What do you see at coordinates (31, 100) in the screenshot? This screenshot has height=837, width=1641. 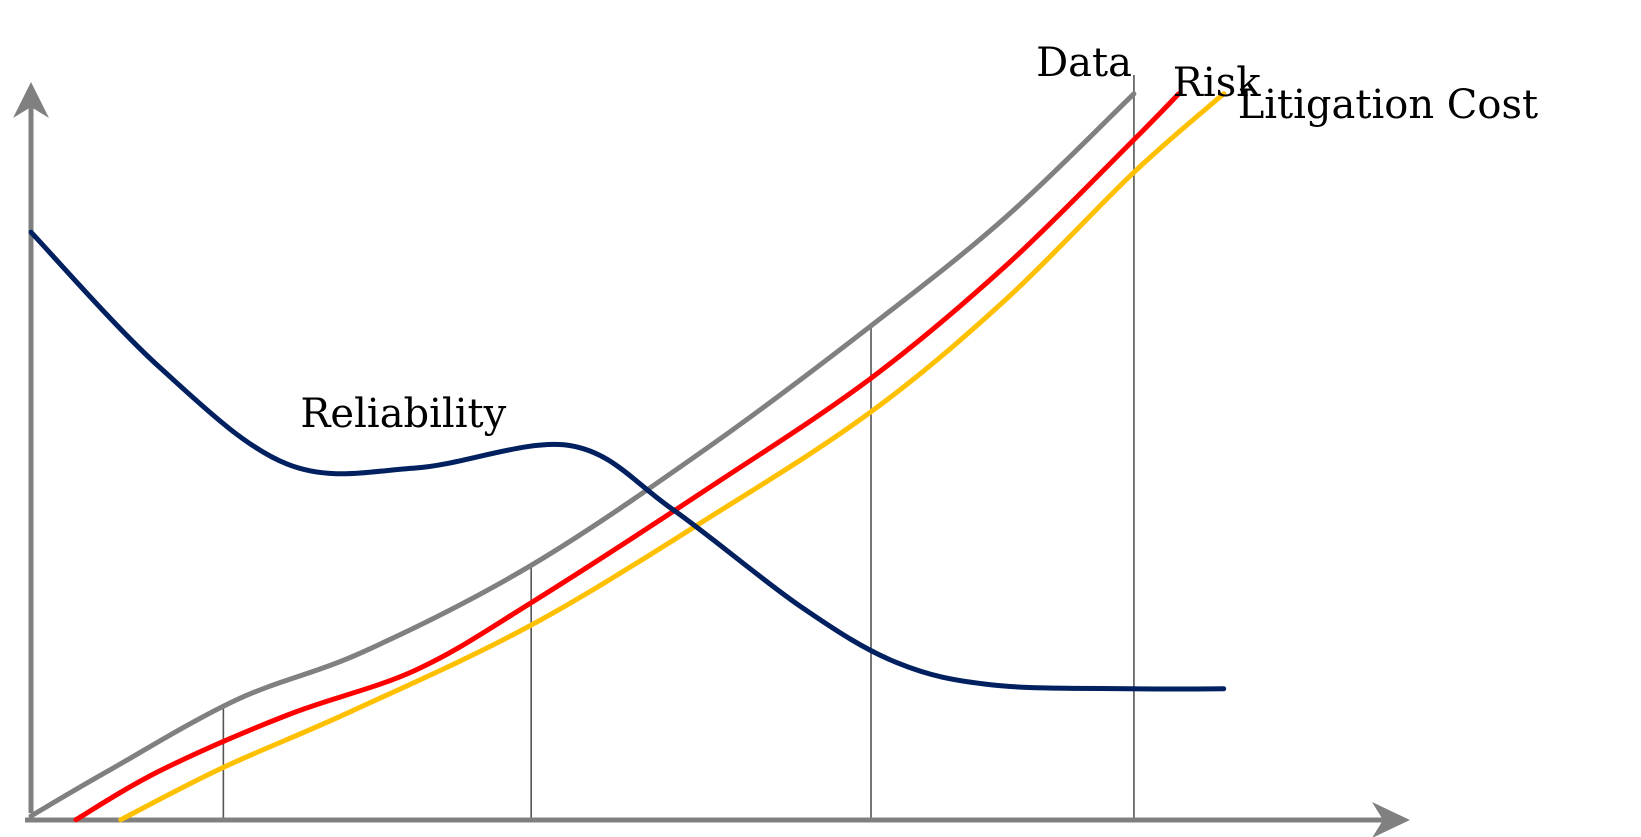 I see `y-axis-arrow-icon` at bounding box center [31, 100].